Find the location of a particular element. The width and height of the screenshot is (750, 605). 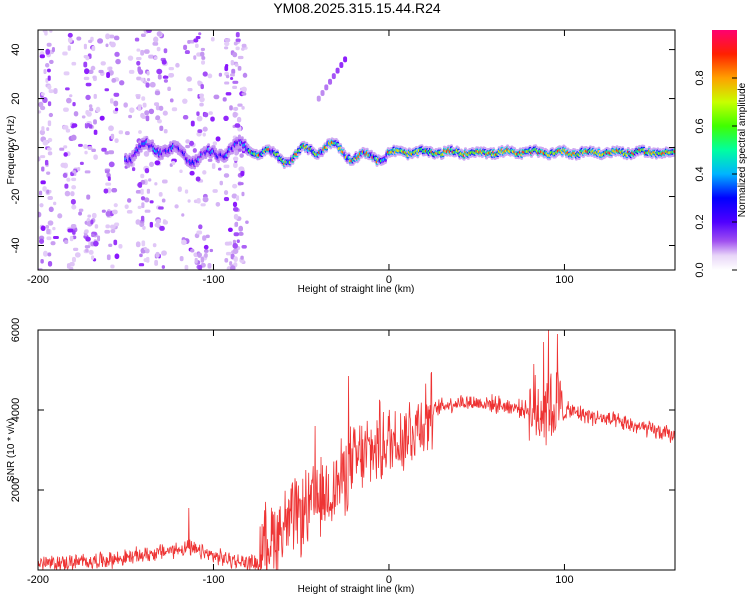

x-tick-label: 0 is located at coordinates (389, 280).